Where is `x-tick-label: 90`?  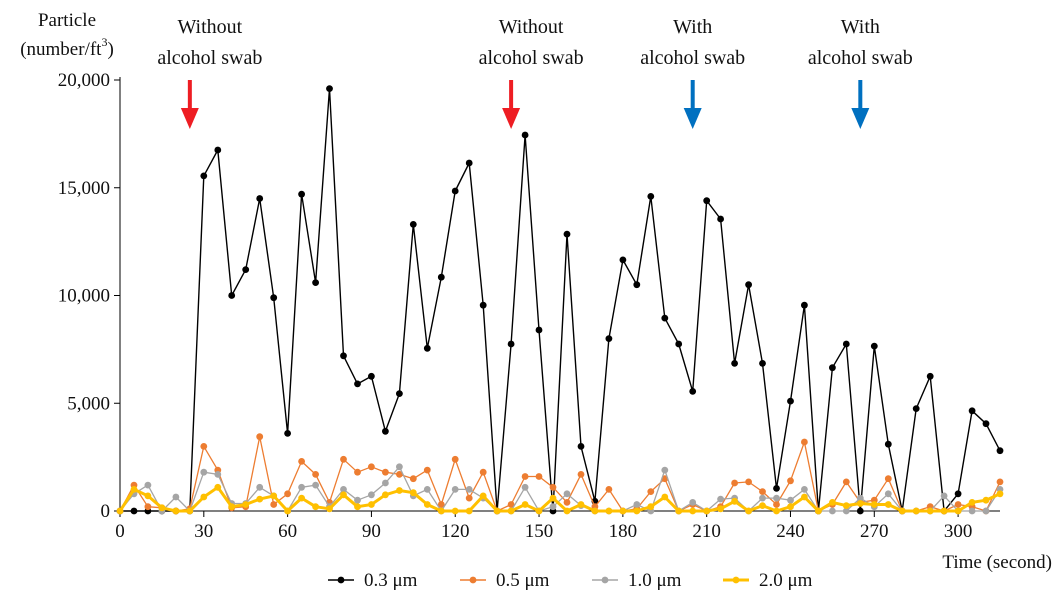 x-tick-label: 90 is located at coordinates (371, 531).